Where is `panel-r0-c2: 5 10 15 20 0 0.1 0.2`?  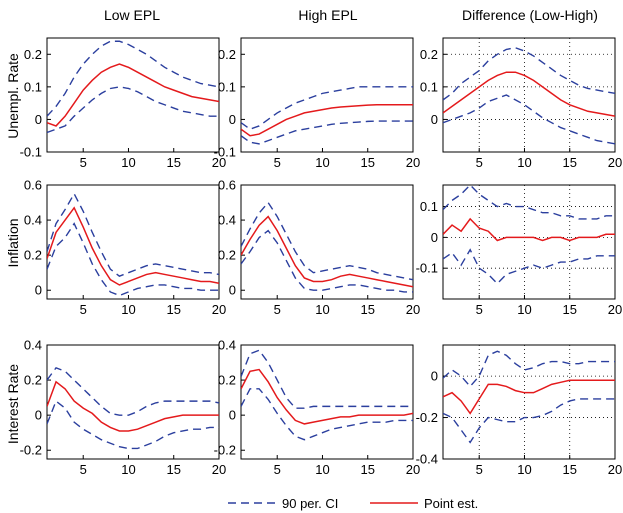
panel-r0-c2: 5 10 15 20 0 0.1 0.2 is located at coordinates (521, 103).